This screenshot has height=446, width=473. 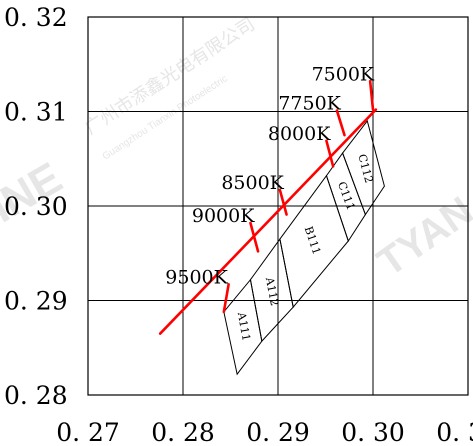 What do you see at coordinates (183, 432) in the screenshot?
I see `x-tick-label: 0. 28` at bounding box center [183, 432].